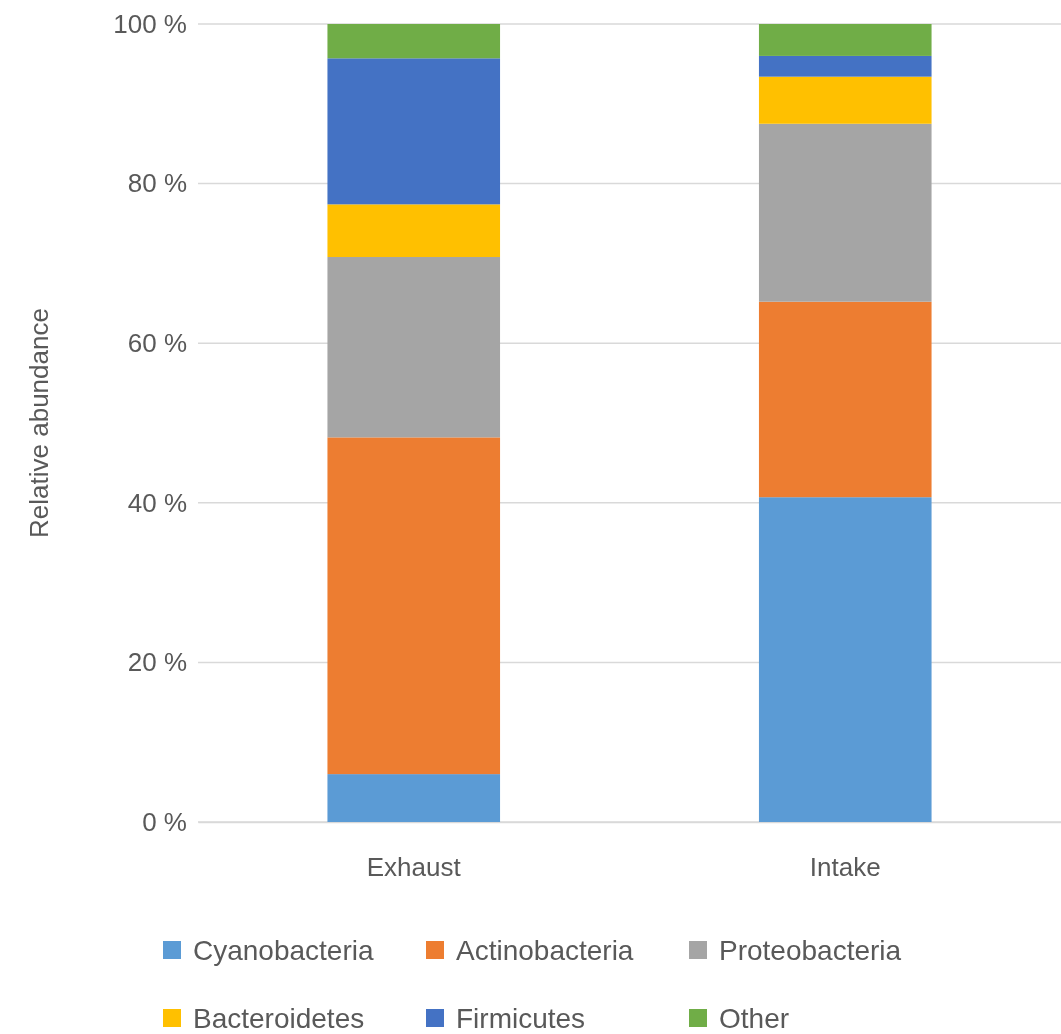 The width and height of the screenshot is (1061, 1034). I want to click on y-tick-label: 20 %, so click(157, 662).